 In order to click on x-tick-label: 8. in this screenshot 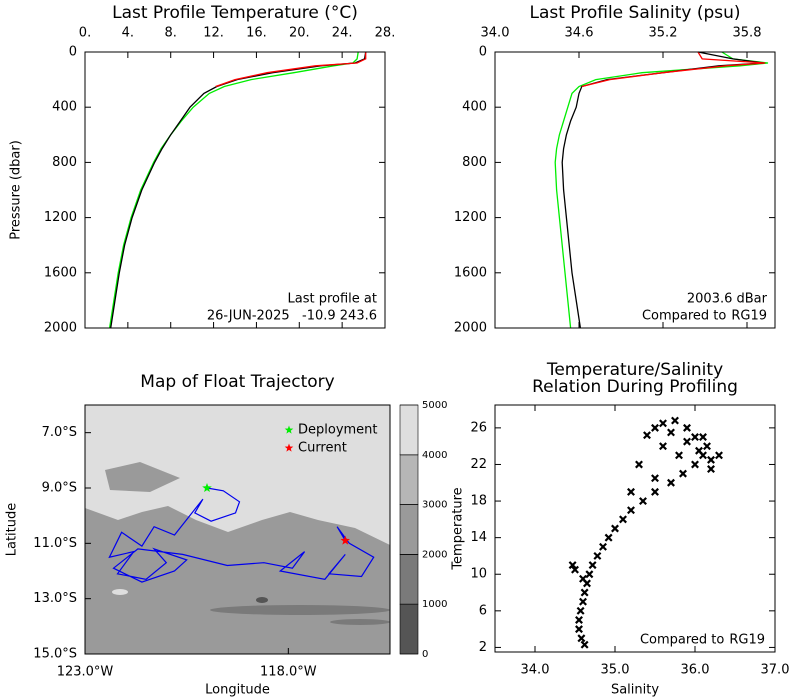, I will do `click(171, 33)`.